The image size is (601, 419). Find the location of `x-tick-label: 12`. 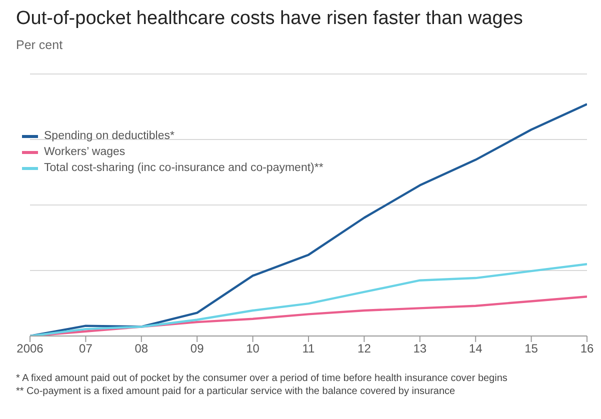

x-tick-label: 12 is located at coordinates (365, 349).